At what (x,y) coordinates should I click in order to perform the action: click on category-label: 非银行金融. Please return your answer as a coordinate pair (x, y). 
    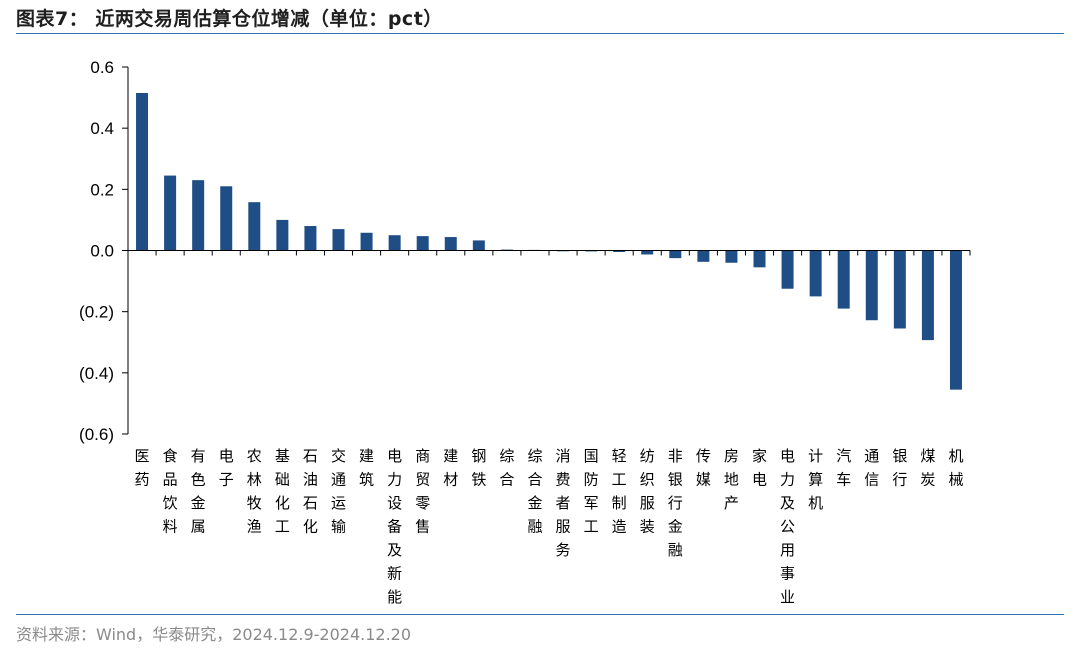
    Looking at the image, I should click on (675, 503).